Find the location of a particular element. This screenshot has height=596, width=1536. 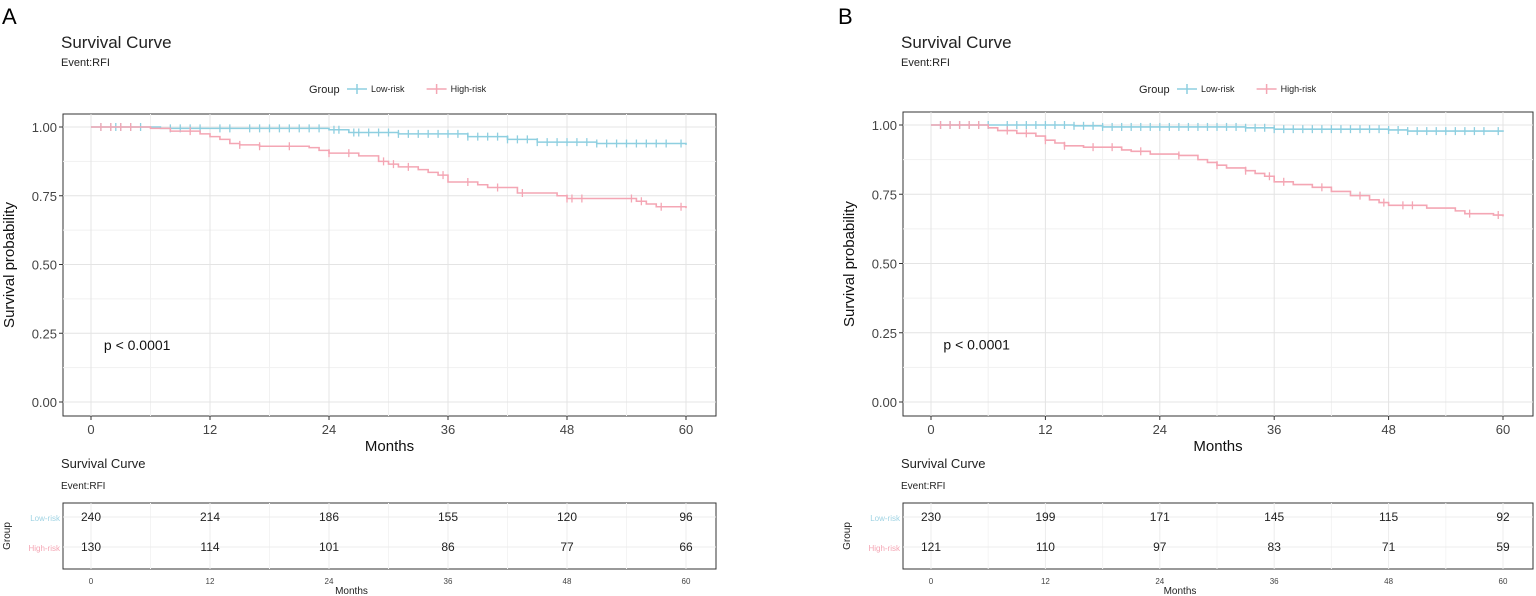

risk-table-count: 59 is located at coordinates (1503, 547).